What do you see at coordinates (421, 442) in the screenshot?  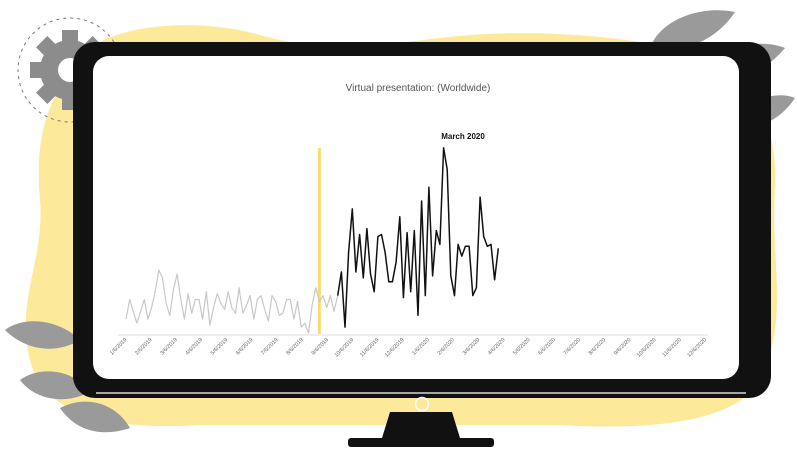 I see `monitor-base` at bounding box center [421, 442].